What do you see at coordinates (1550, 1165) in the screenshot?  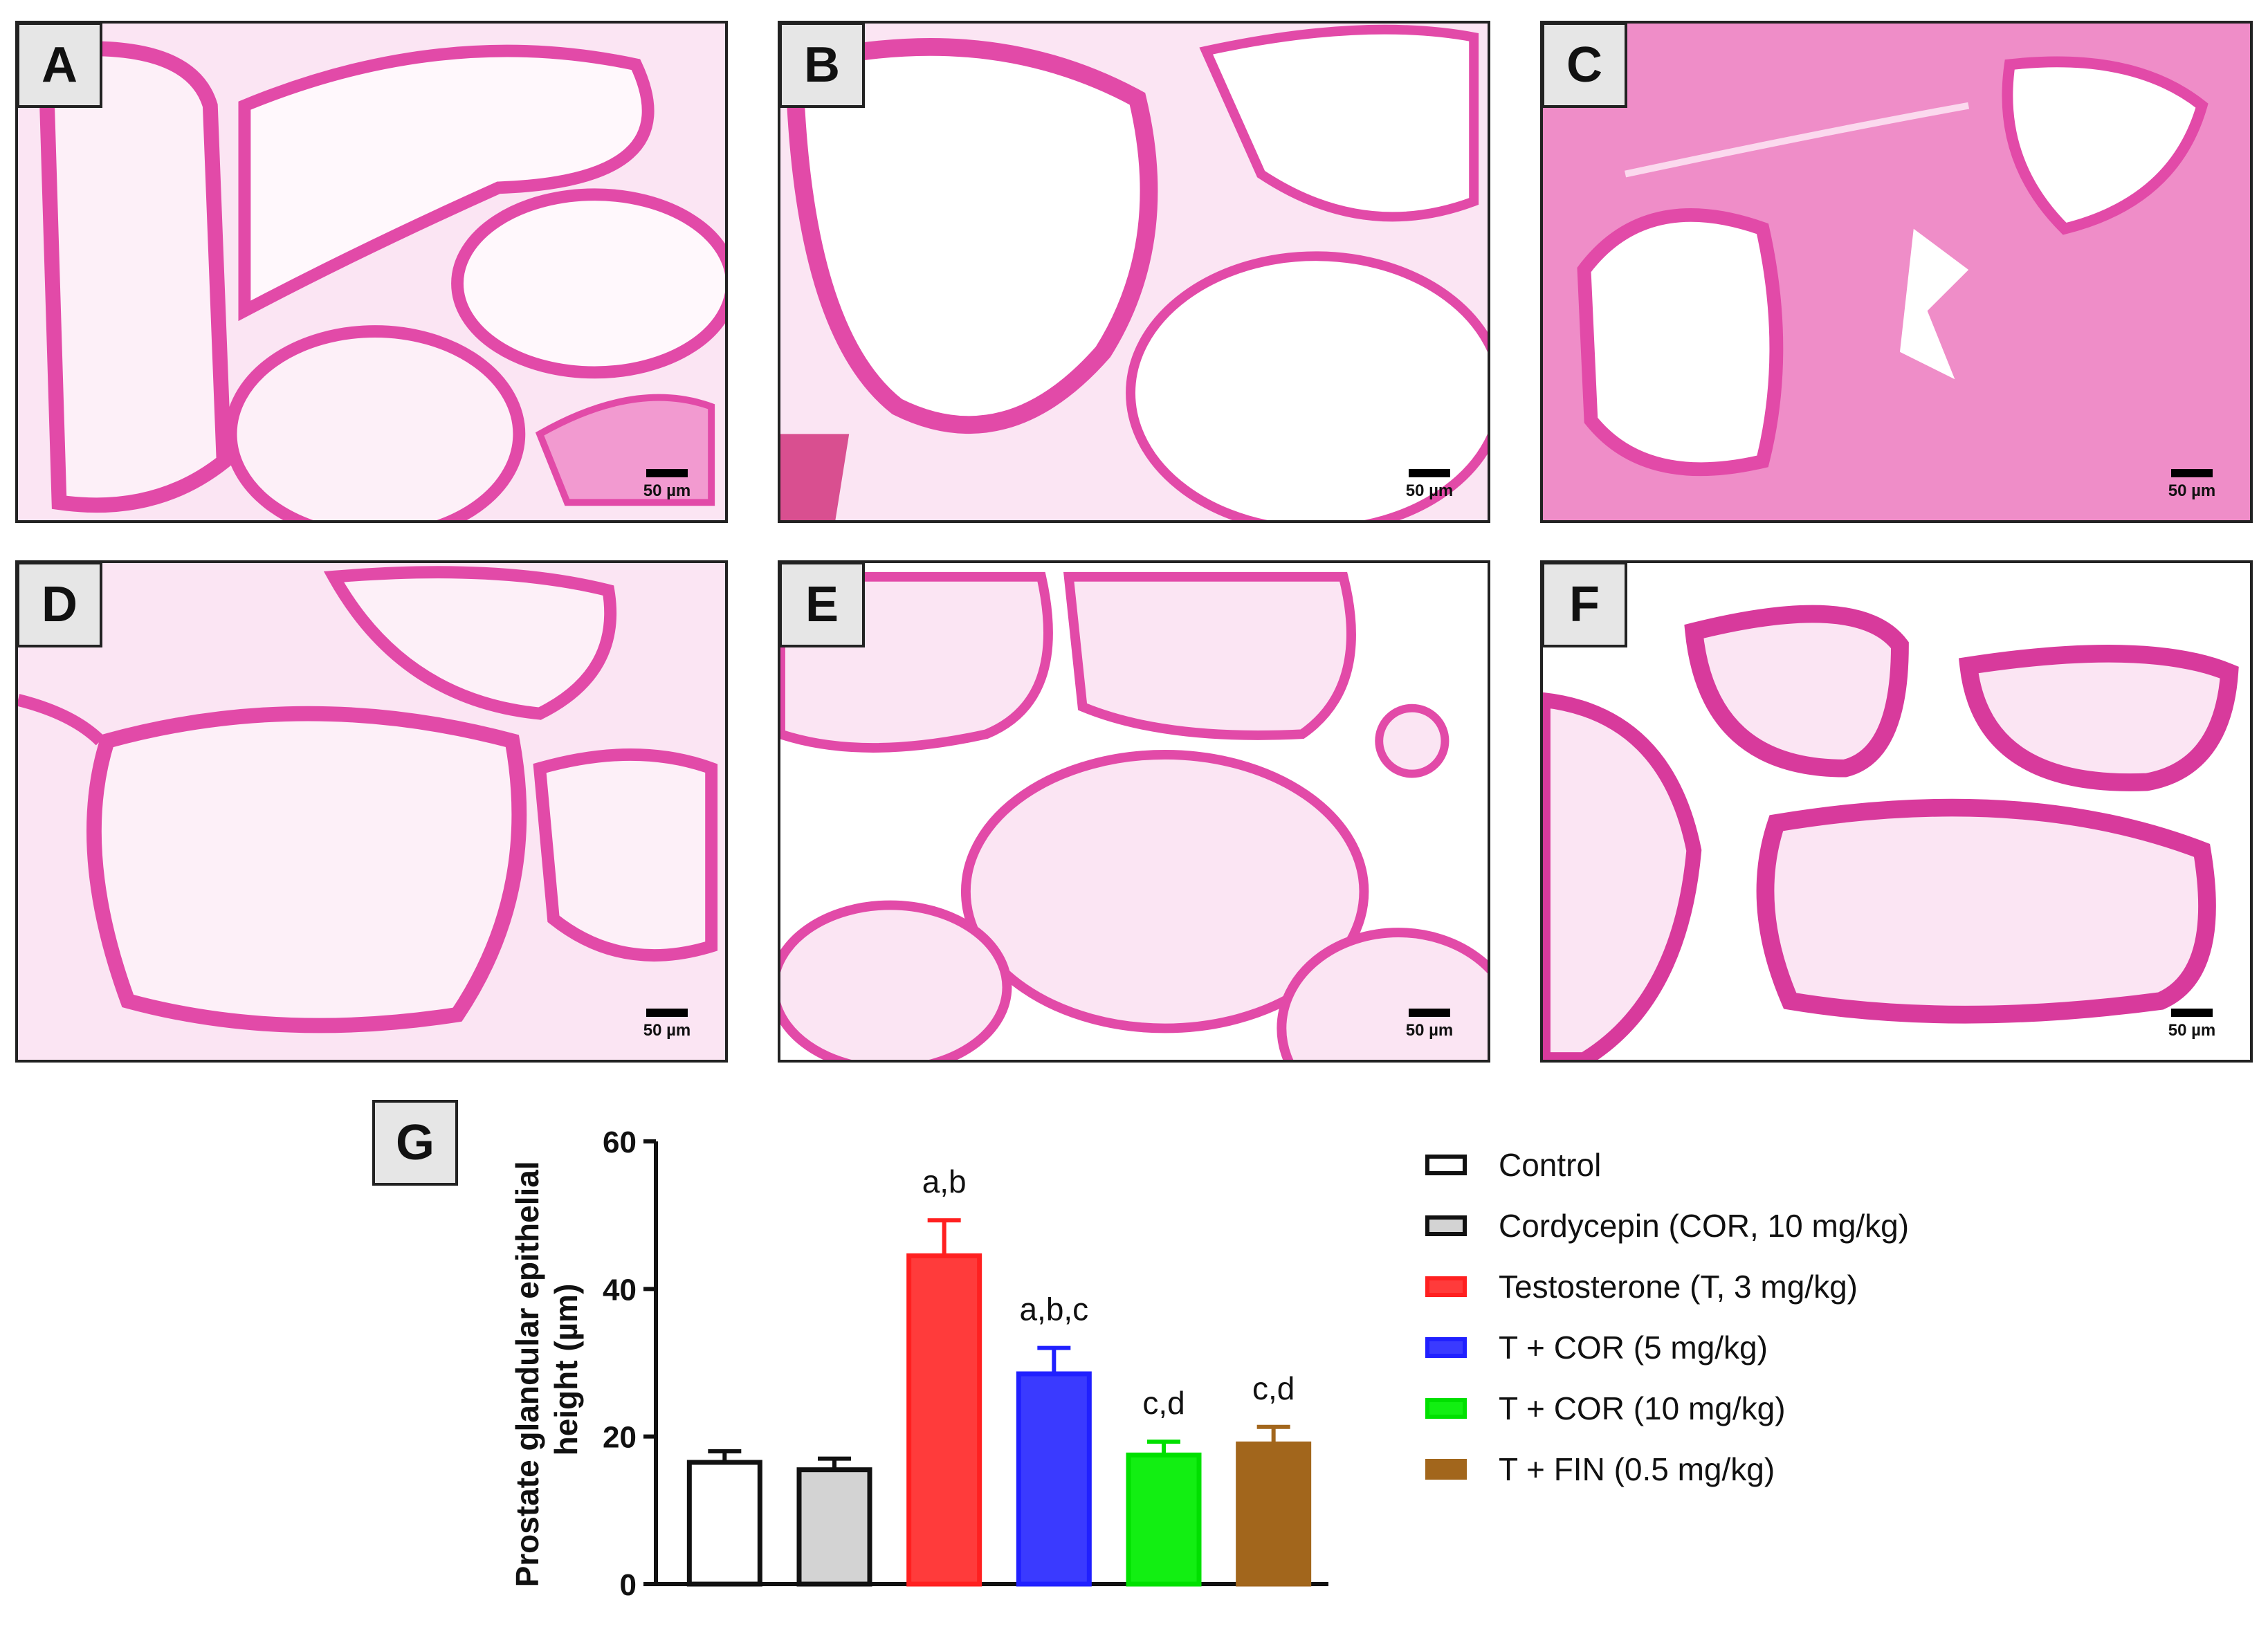 I see `legend-label: Control` at bounding box center [1550, 1165].